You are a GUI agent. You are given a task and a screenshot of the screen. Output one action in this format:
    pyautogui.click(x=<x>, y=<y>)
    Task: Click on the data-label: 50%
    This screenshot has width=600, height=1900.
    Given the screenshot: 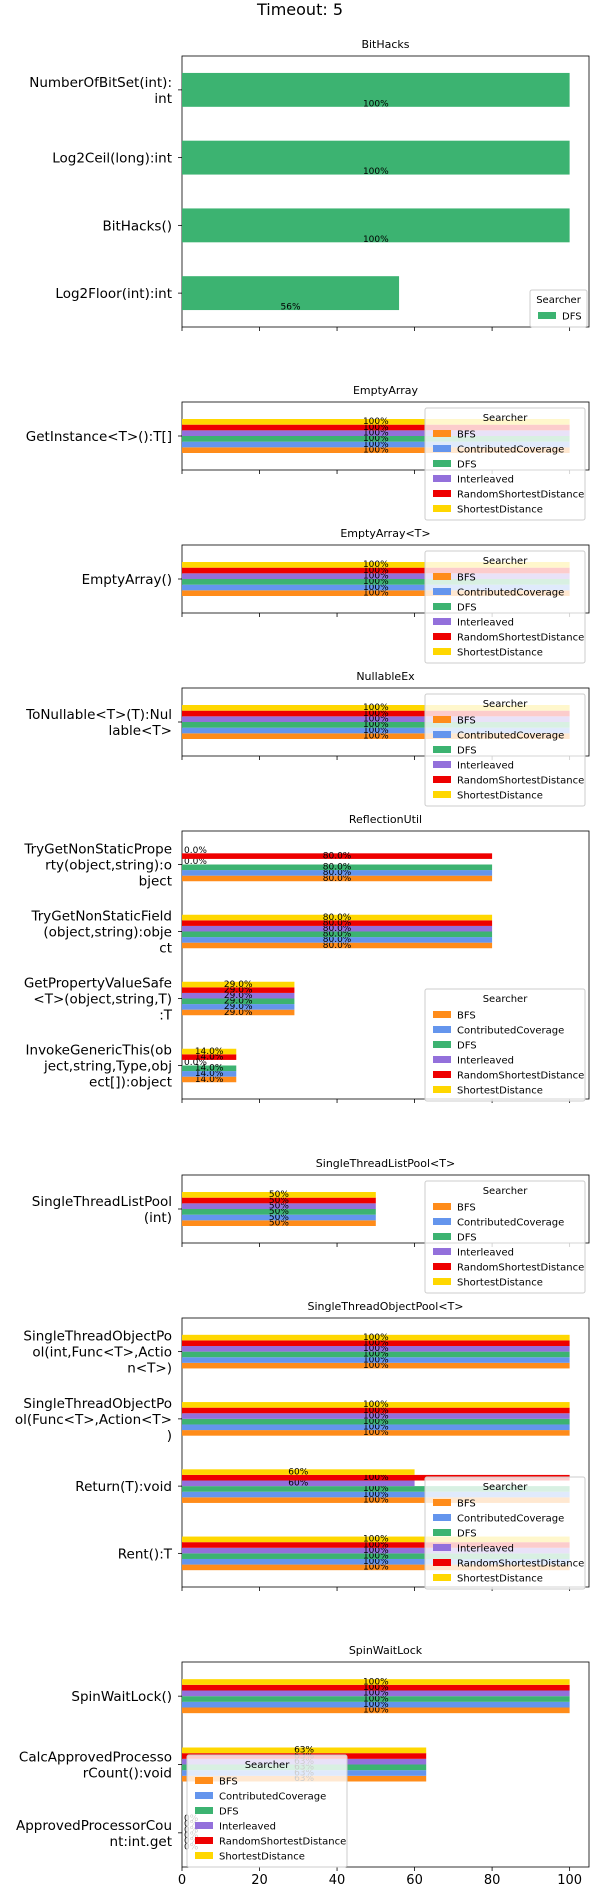 What is the action you would take?
    pyautogui.click(x=279, y=1218)
    